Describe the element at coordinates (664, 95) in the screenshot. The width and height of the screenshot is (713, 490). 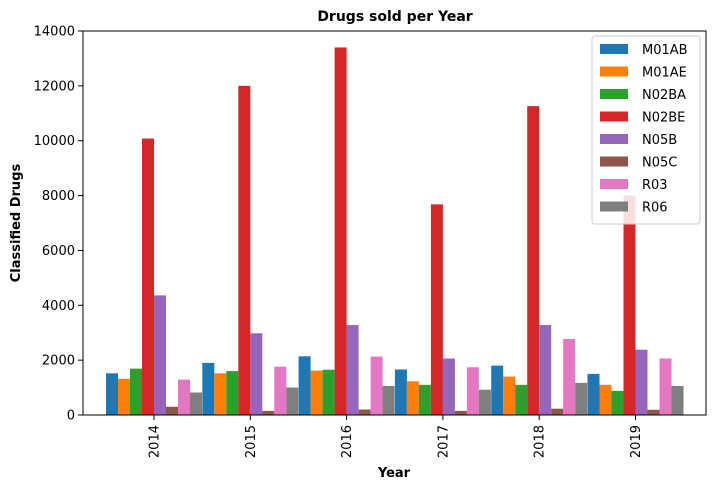
I see `legend-label-n02ba: N02BA` at that location.